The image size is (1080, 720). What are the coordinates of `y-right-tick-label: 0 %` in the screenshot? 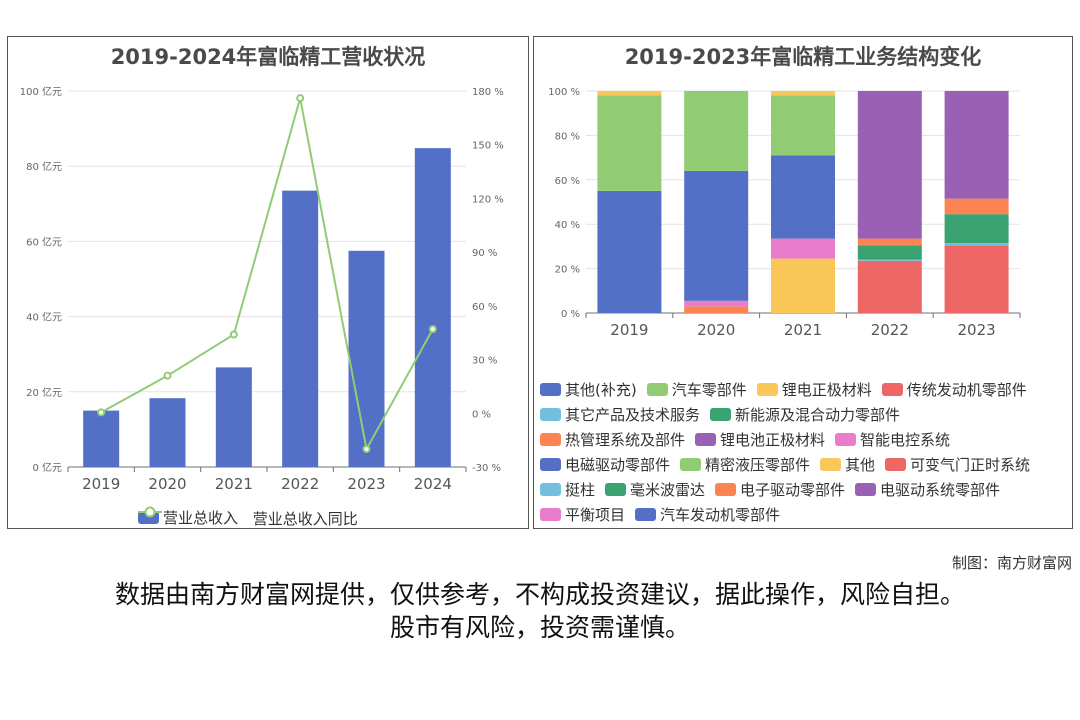 It's located at (481, 414).